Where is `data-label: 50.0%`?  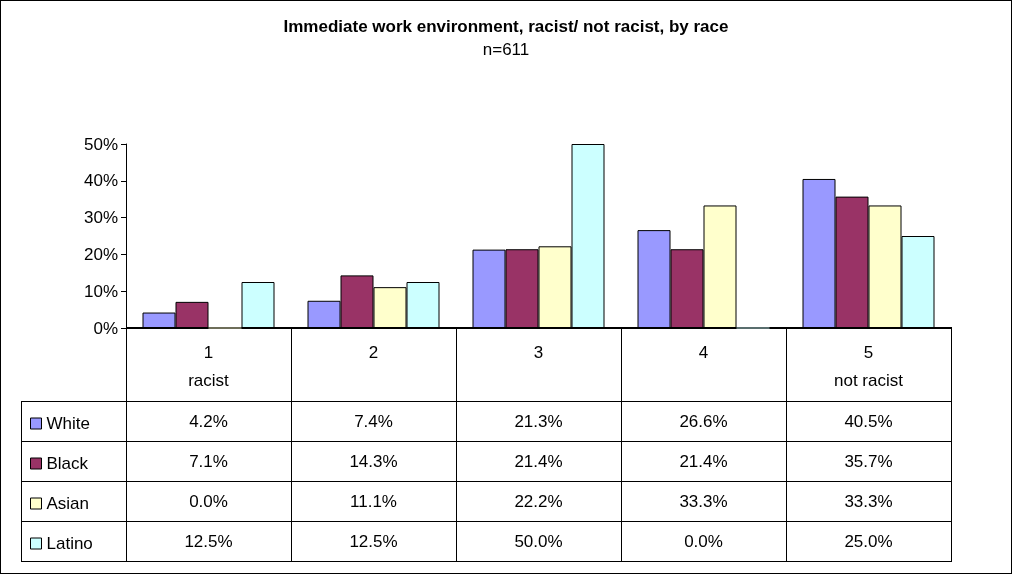
data-label: 50.0% is located at coordinates (538, 541).